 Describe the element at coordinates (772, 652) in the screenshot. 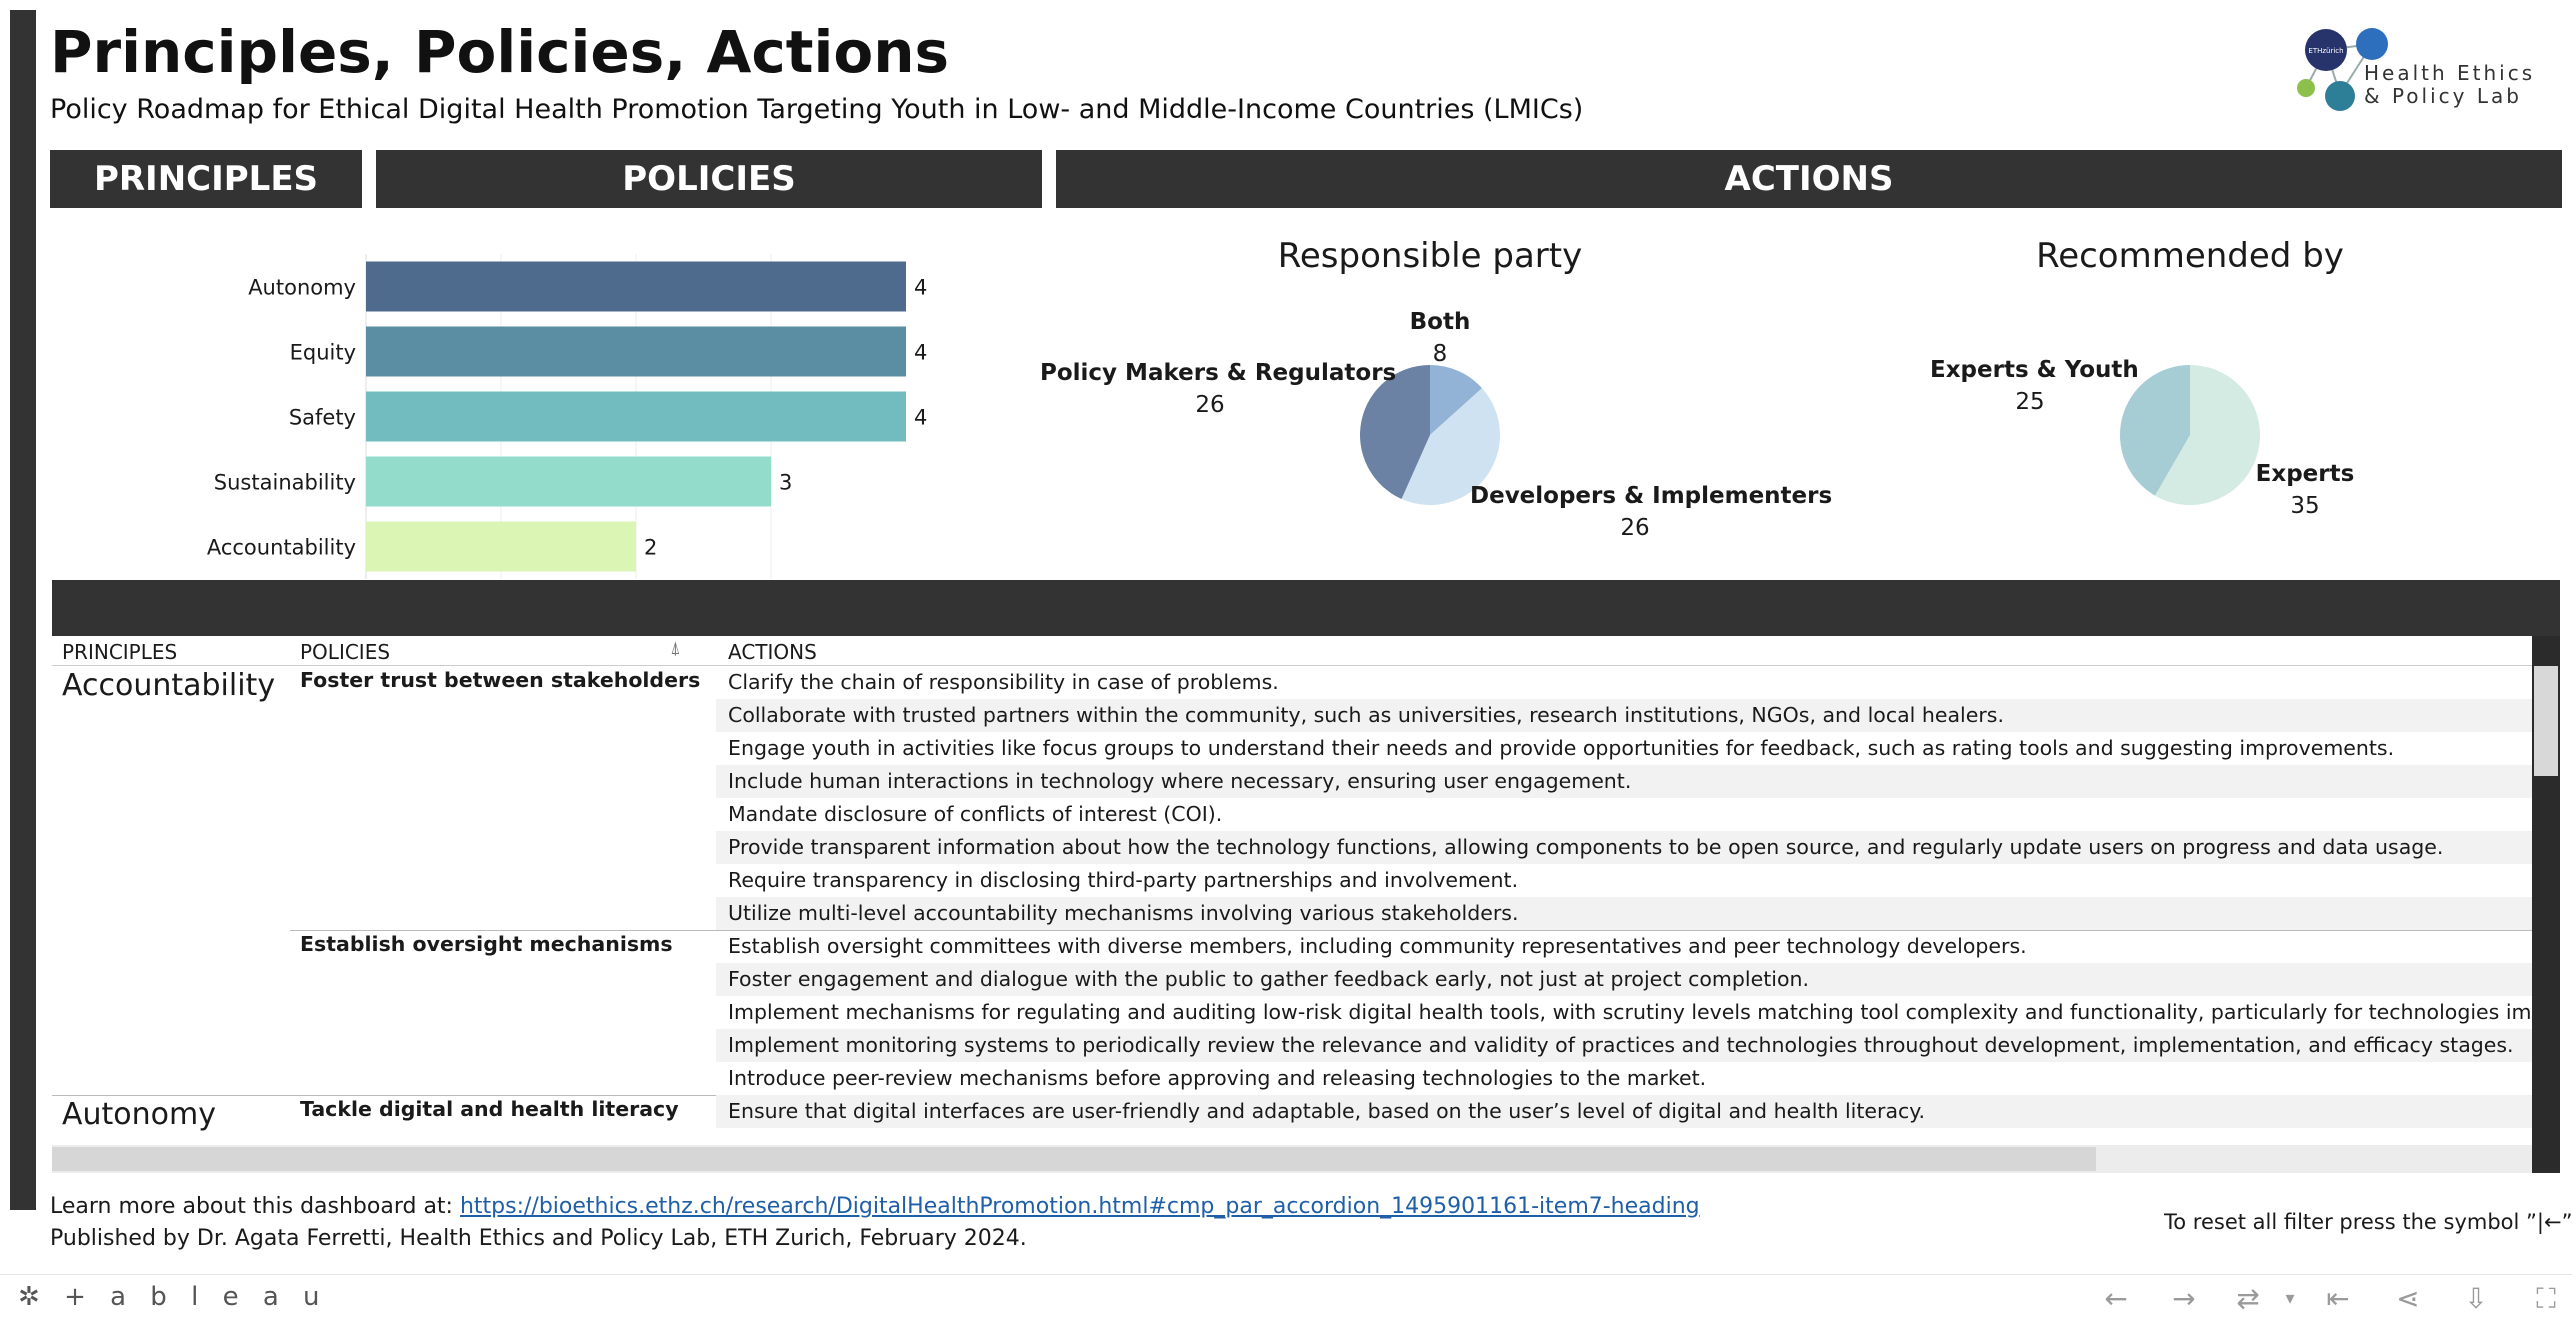

I see `col-actions: ACTIONS` at that location.